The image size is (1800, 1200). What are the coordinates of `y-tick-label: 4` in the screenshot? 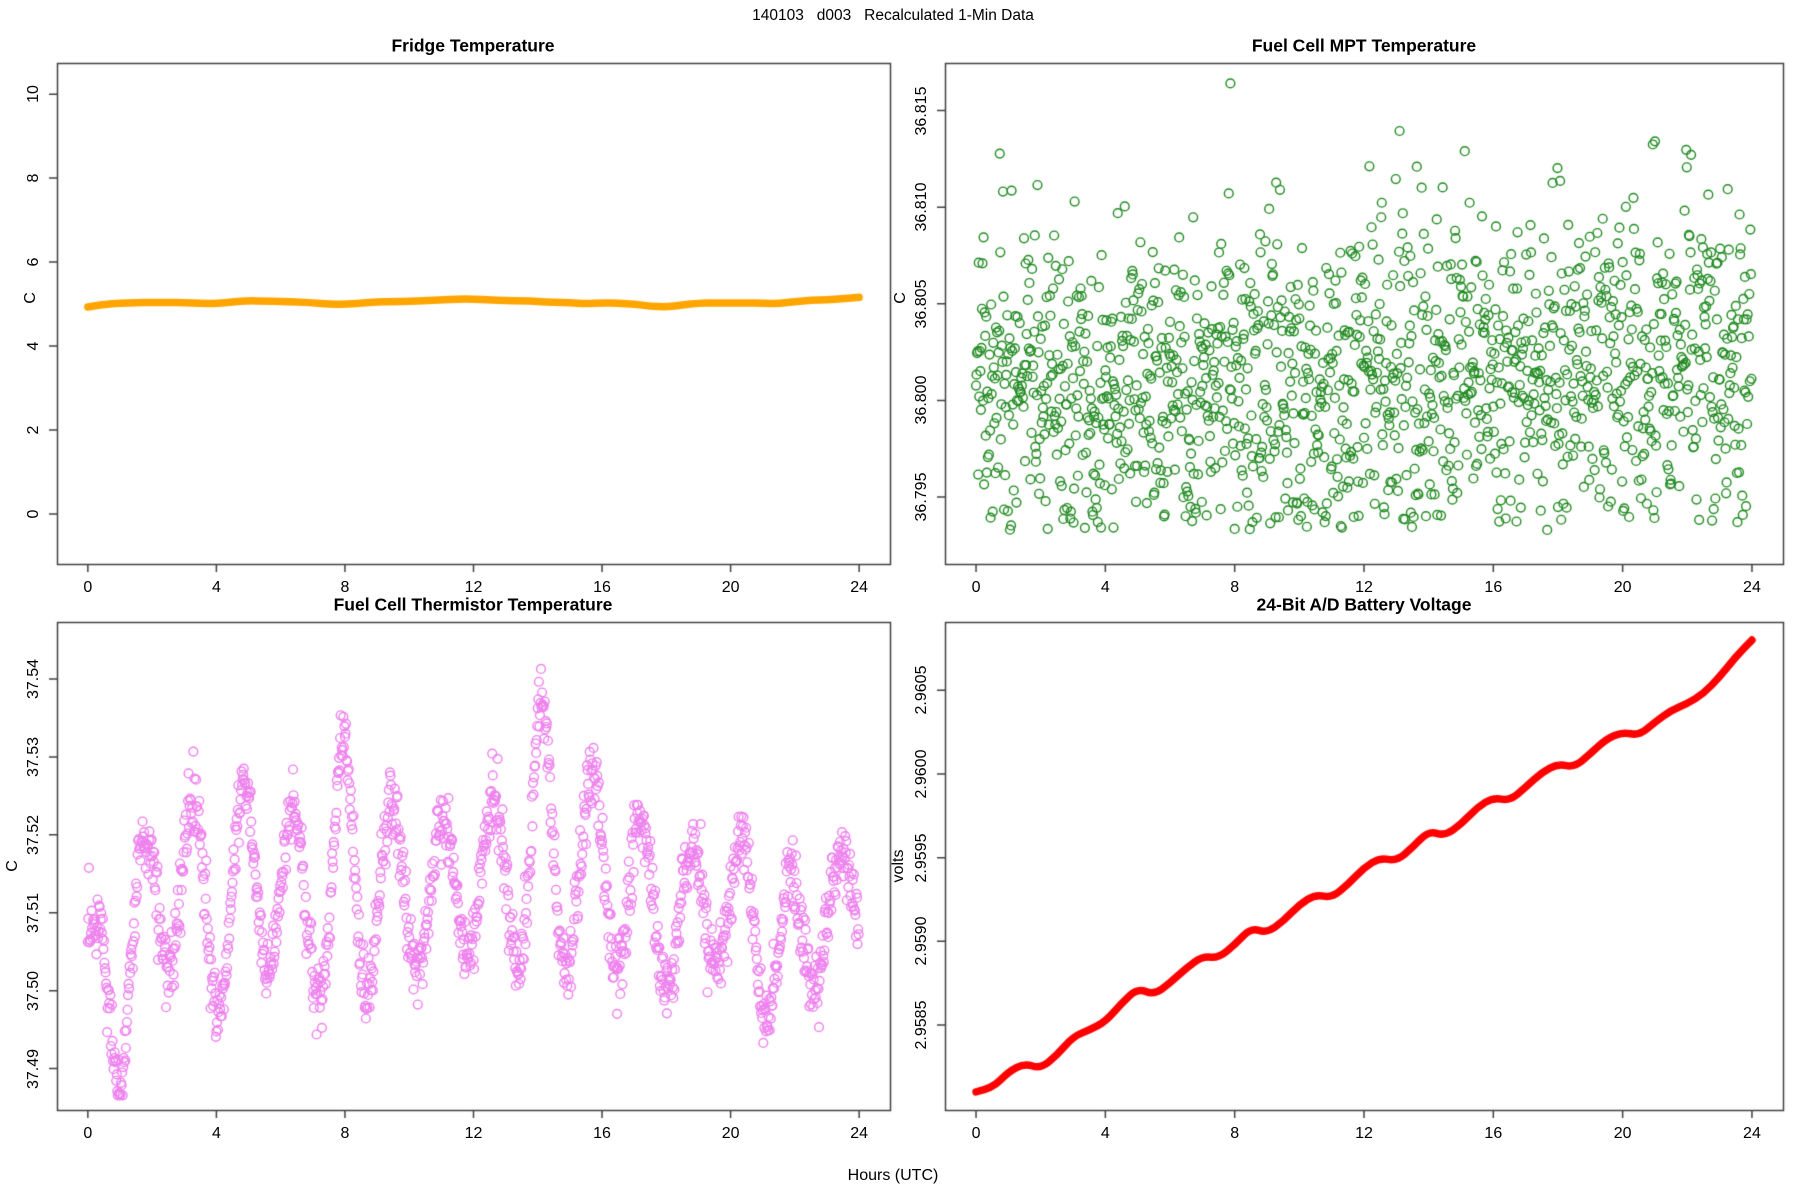 It's located at (33, 346).